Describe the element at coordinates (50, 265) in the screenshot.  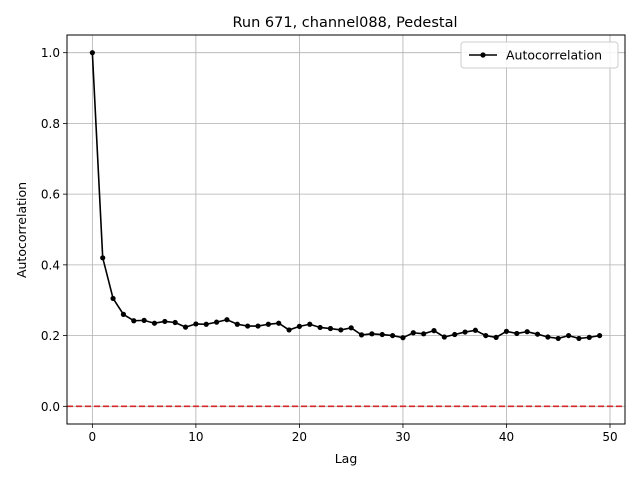
I see `y-tick-label: 0.4` at that location.